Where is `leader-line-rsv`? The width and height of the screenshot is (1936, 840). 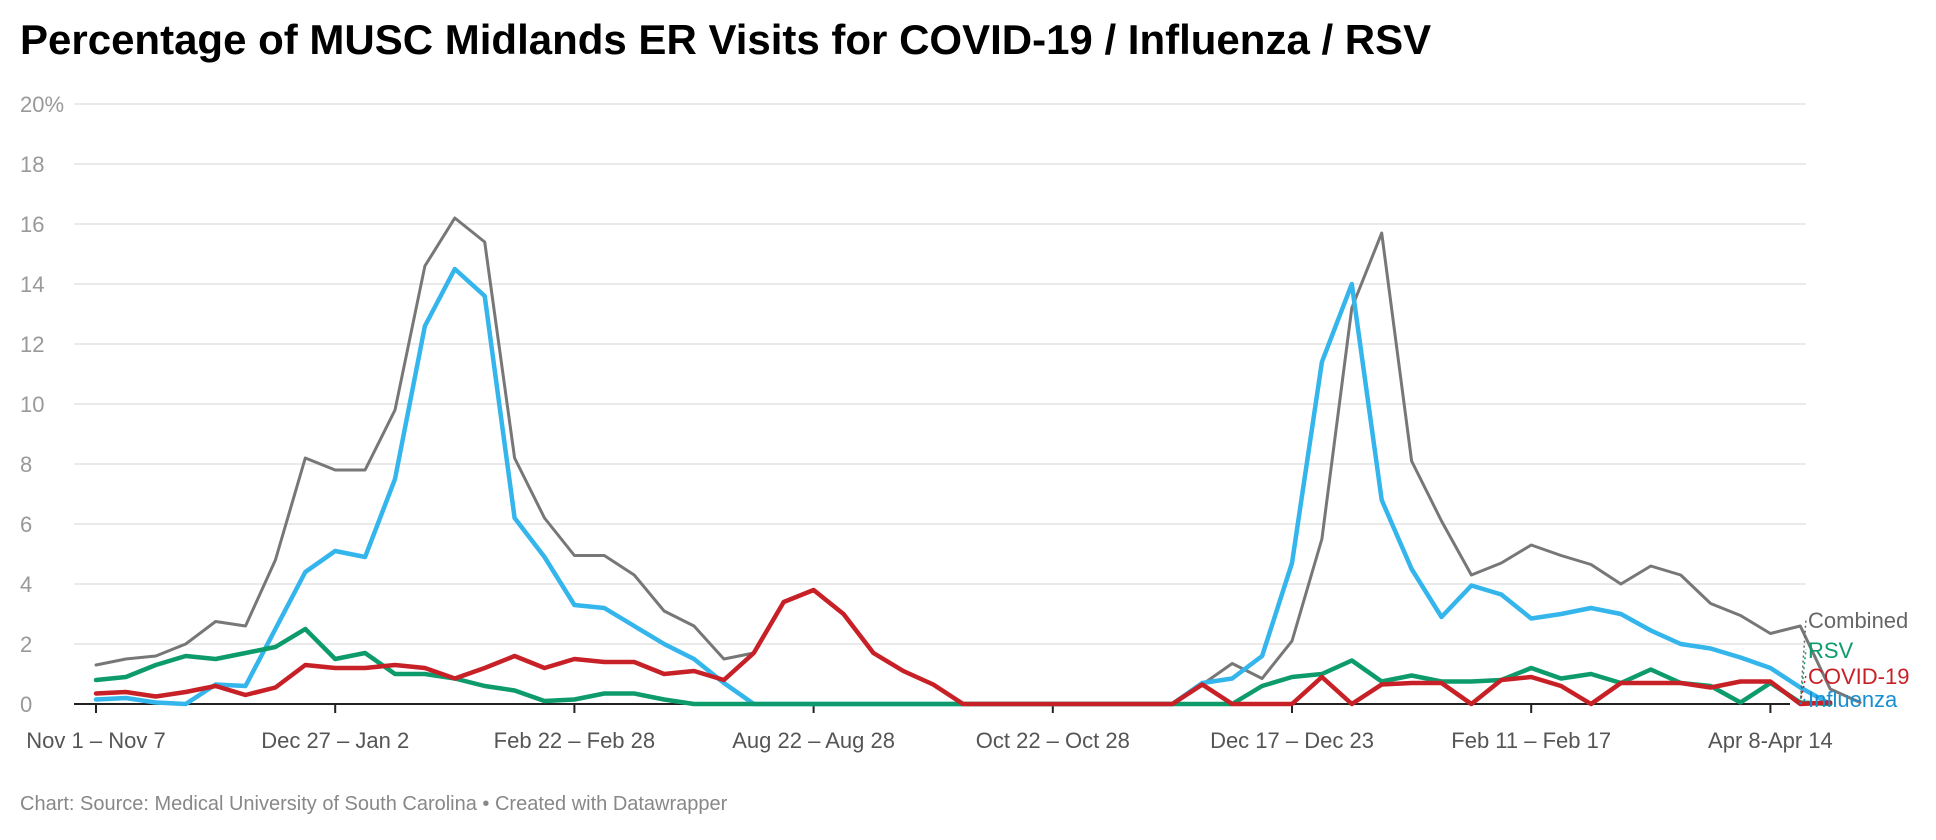
leader-line-rsv is located at coordinates (1803, 676).